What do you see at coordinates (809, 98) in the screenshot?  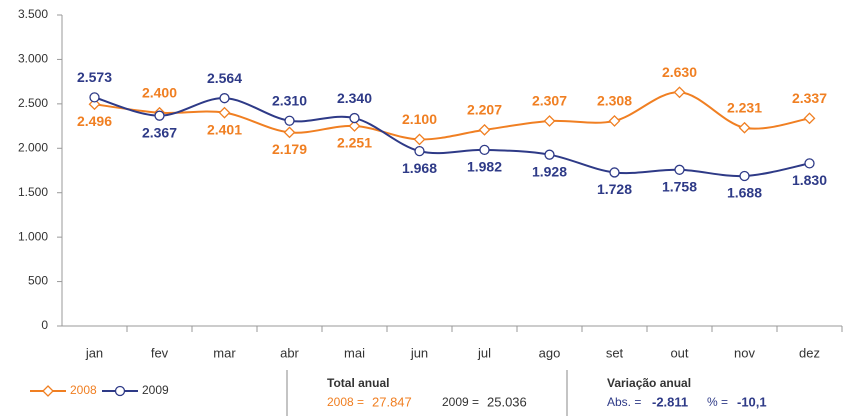 I see `data-label: 2.337` at bounding box center [809, 98].